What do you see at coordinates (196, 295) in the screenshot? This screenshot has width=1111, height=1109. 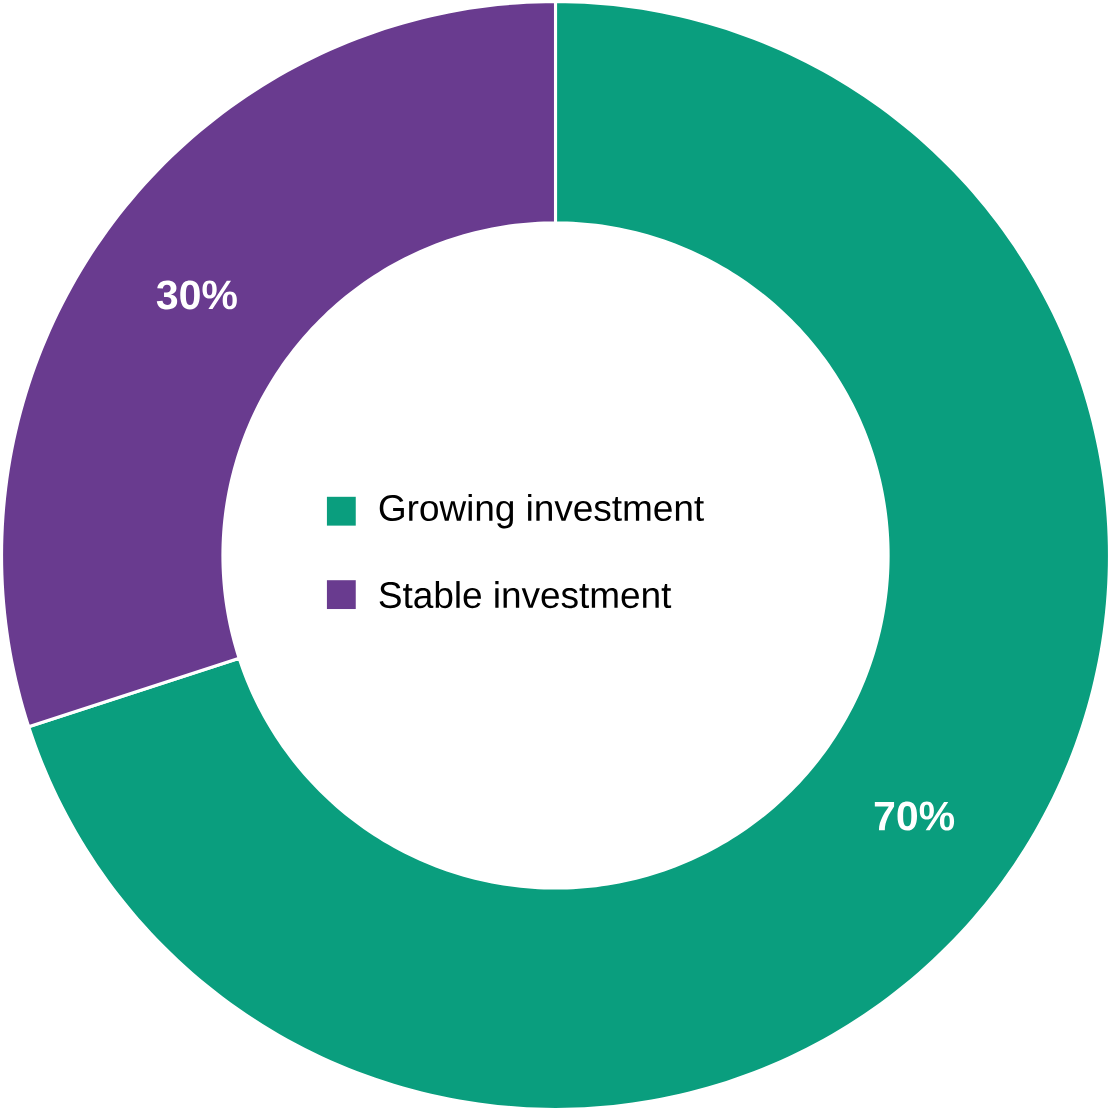 I see `data-label: 30%` at bounding box center [196, 295].